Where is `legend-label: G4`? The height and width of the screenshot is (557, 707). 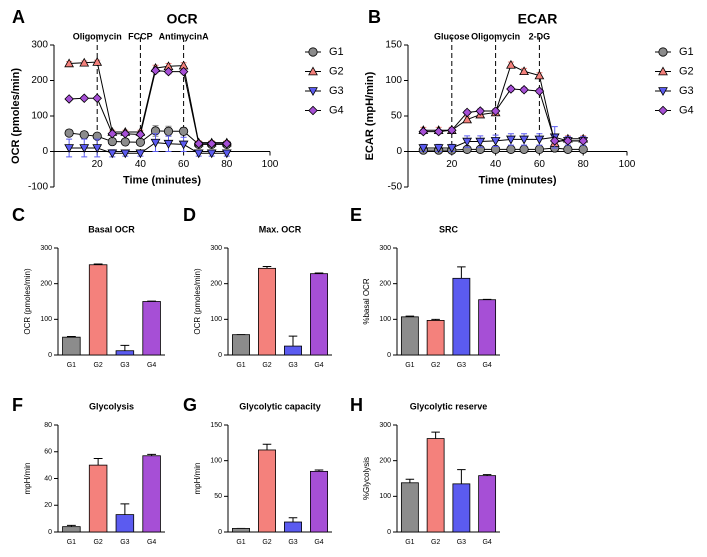 legend-label: G4 is located at coordinates (336, 110).